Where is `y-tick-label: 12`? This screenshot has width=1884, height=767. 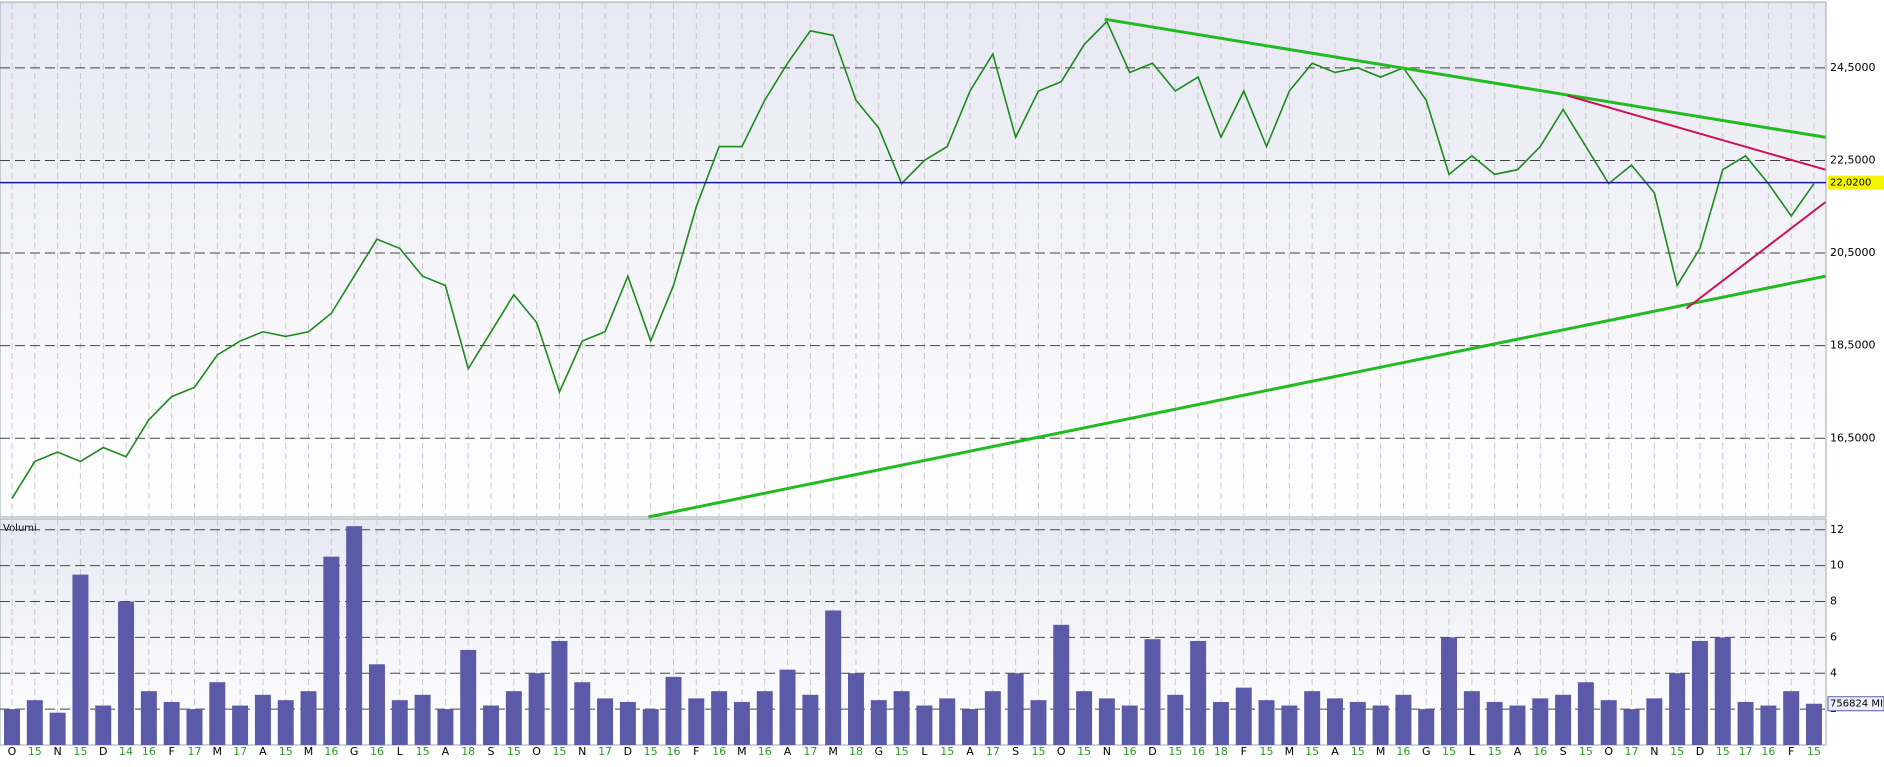
y-tick-label: 12 is located at coordinates (1837, 529).